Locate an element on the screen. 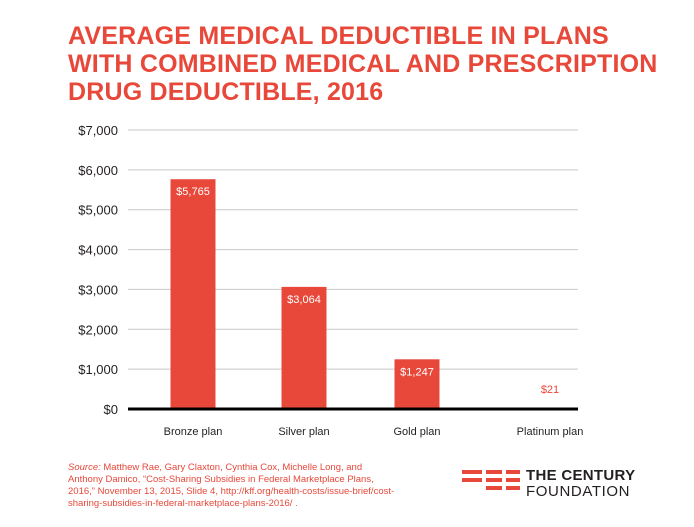  y-tick-label: $6,000 is located at coordinates (98, 170).